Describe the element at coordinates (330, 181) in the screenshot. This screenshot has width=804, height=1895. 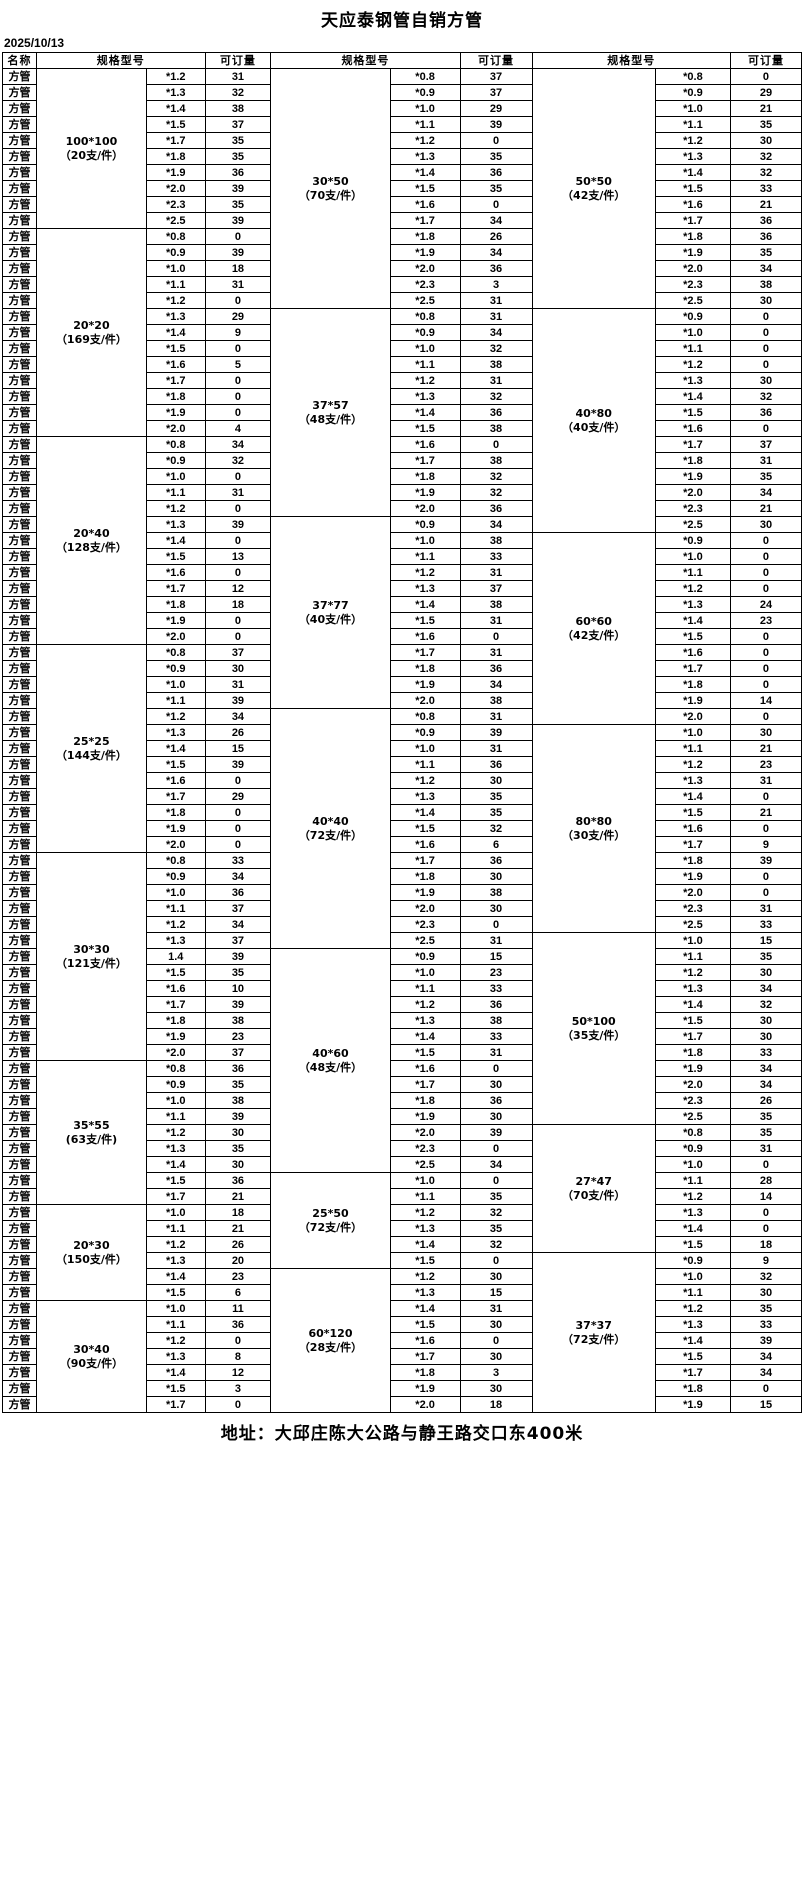
I see `size-label: 30*50` at that location.